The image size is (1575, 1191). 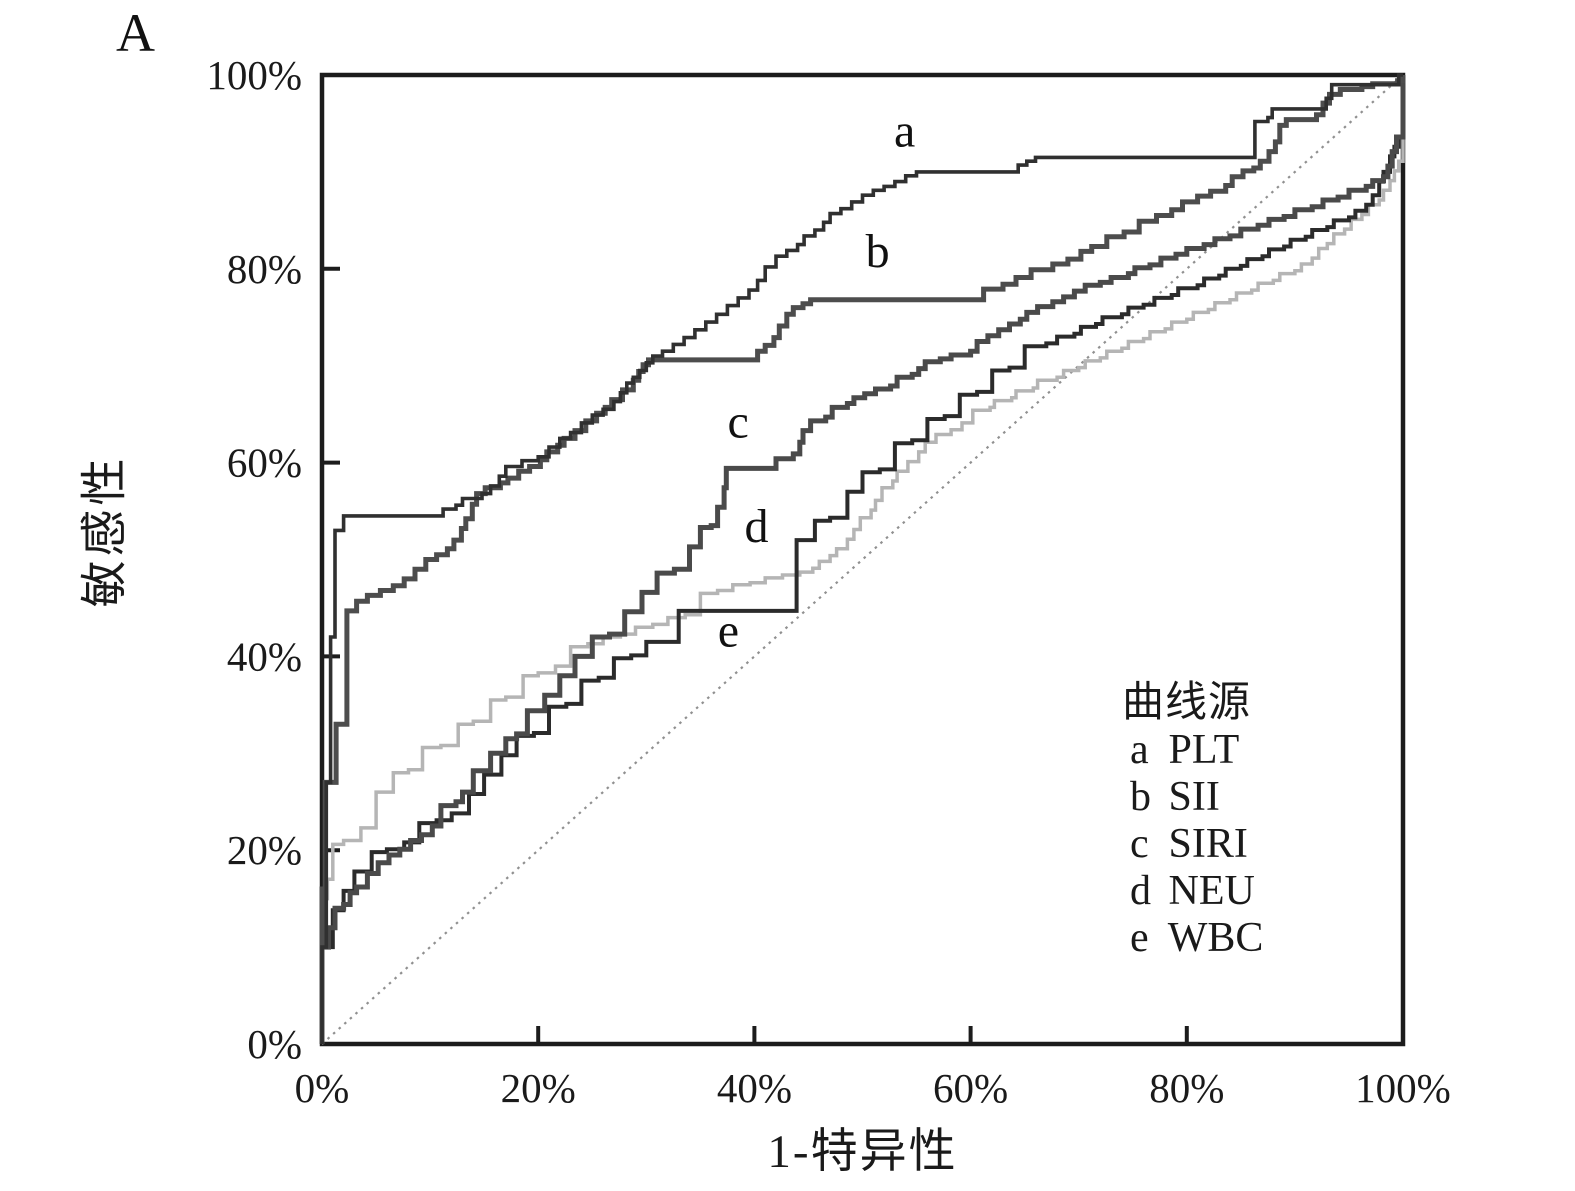 I want to click on y-tick-label: 80%, so click(x=264, y=269).